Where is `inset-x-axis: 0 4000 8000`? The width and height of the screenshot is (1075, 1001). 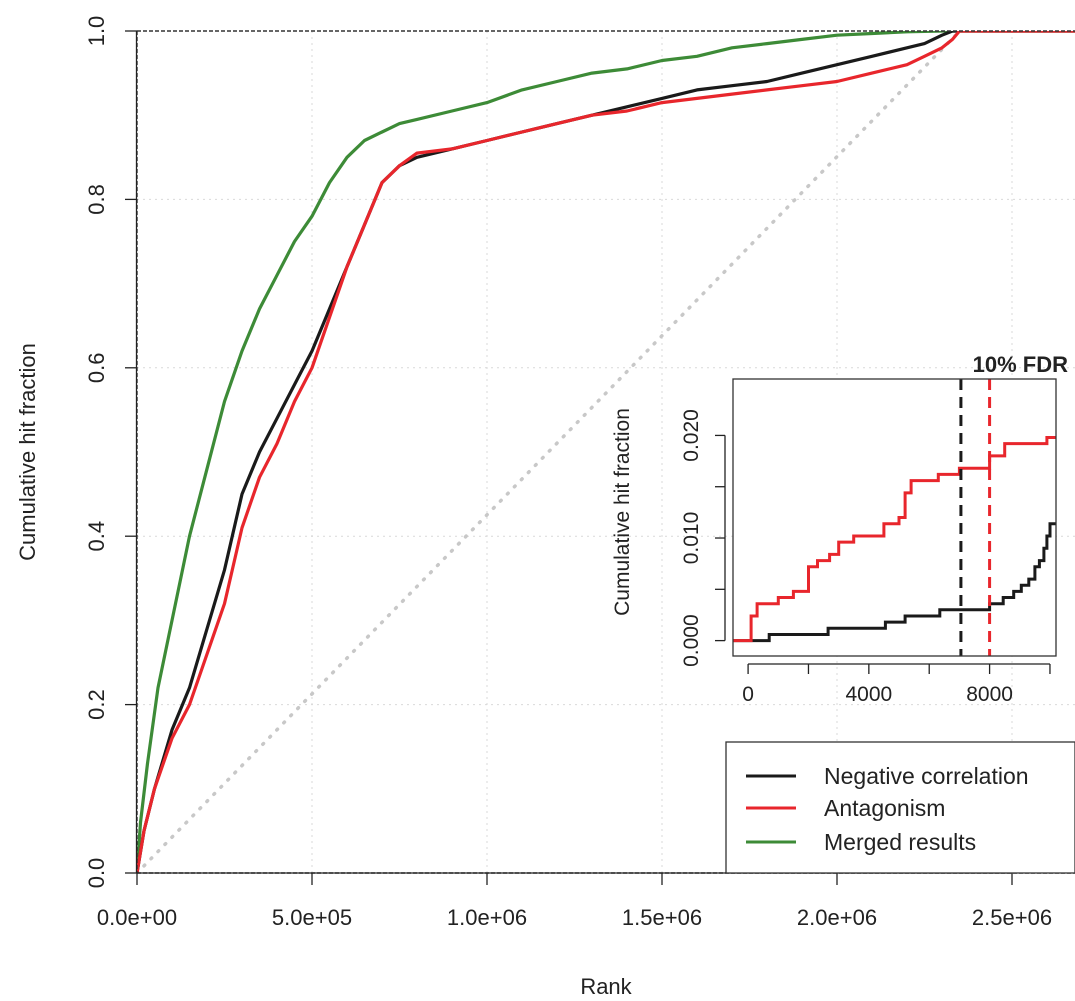
inset-x-axis: 0 4000 8000 is located at coordinates (896, 684).